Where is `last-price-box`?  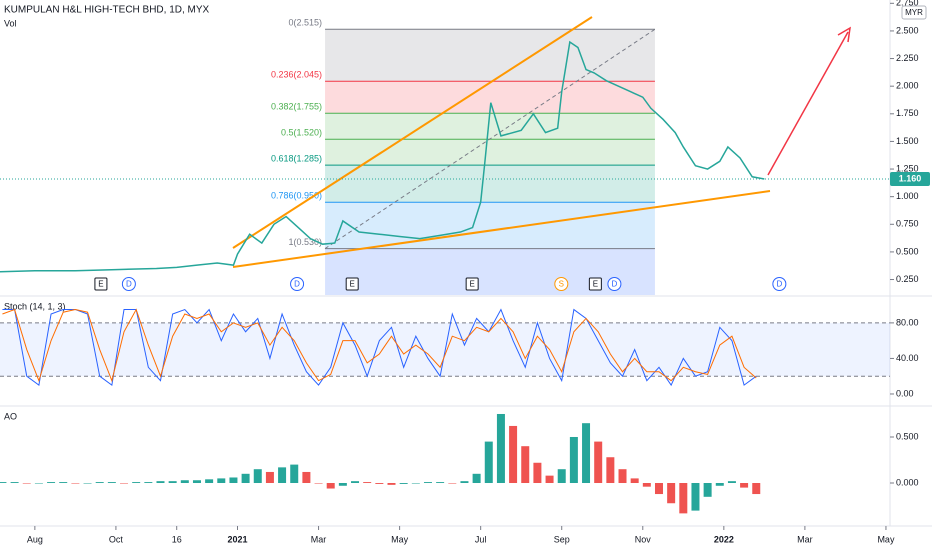 last-price-box is located at coordinates (910, 178).